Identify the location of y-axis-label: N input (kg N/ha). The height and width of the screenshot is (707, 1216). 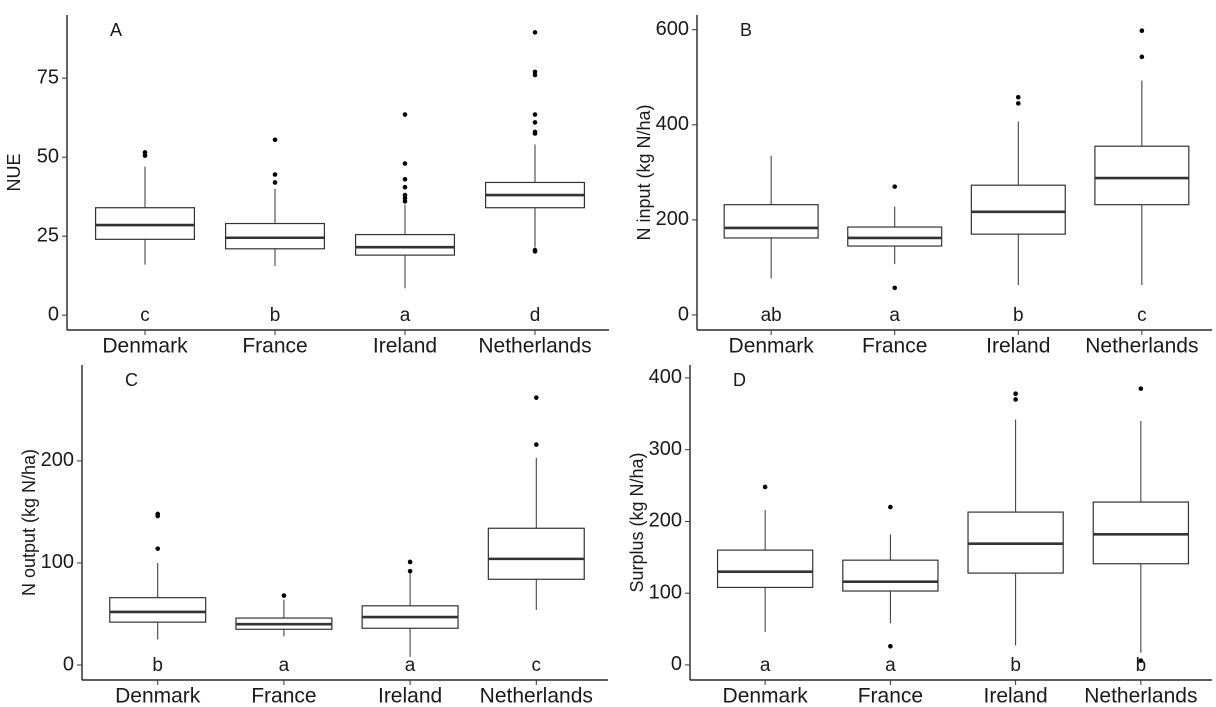
(644, 172).